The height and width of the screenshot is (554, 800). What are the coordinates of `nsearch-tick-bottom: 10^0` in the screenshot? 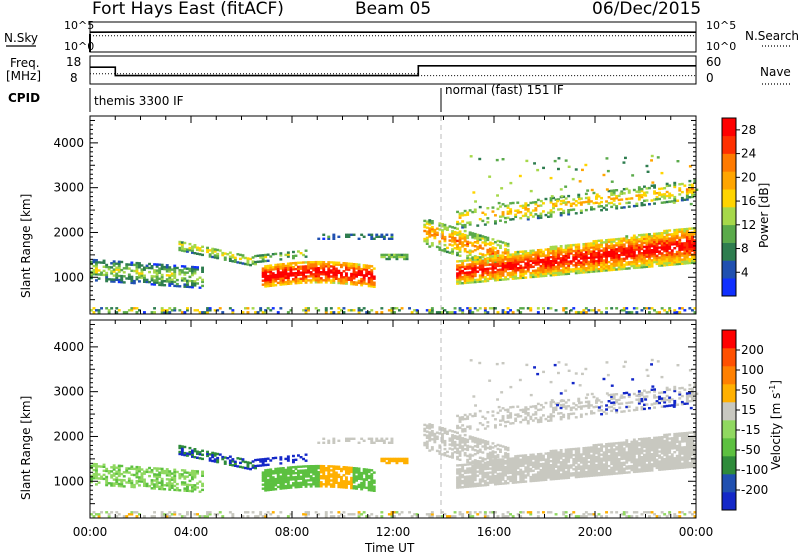 It's located at (721, 46).